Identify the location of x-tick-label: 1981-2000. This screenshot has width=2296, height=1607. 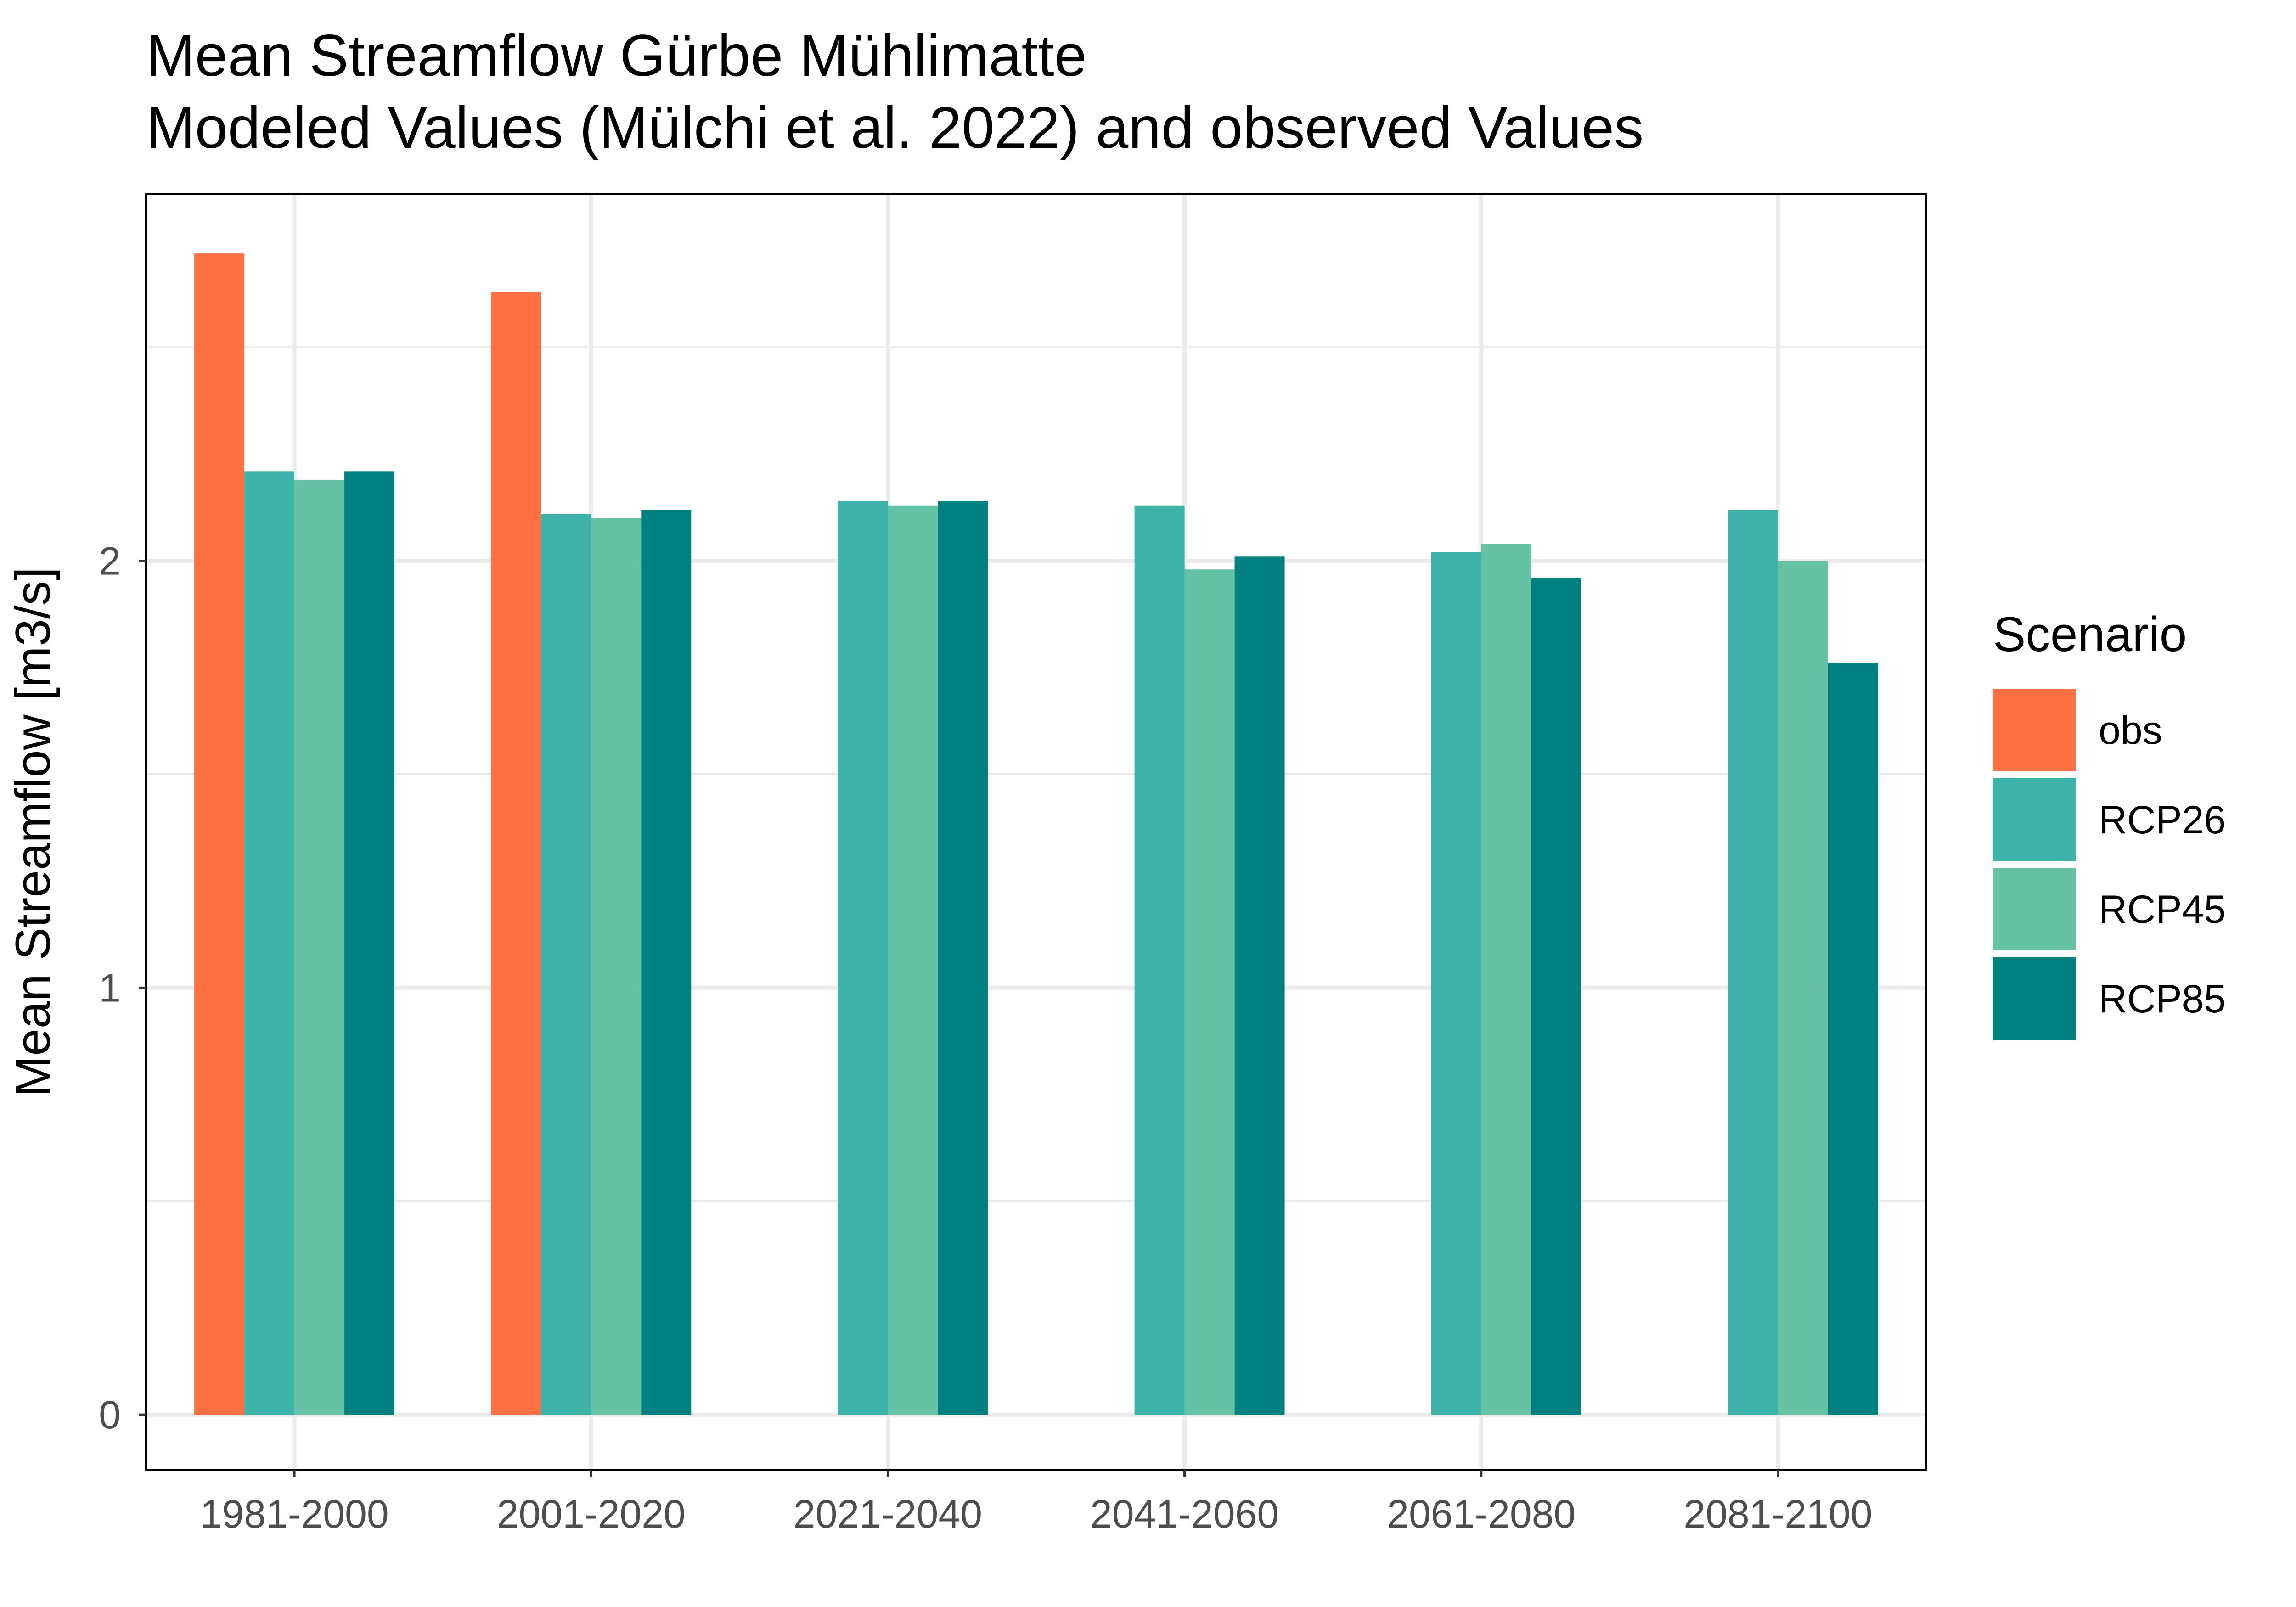
(294, 1514).